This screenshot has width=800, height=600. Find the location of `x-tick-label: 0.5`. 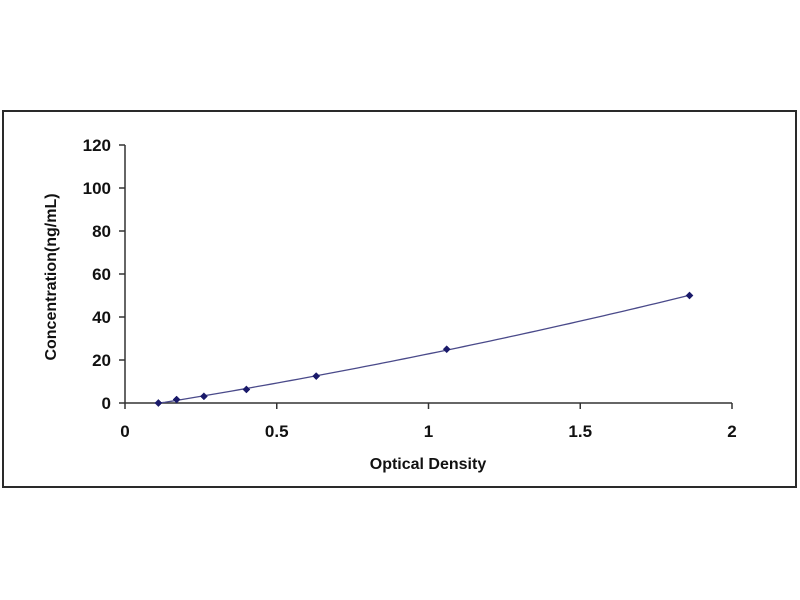

x-tick-label: 0.5 is located at coordinates (277, 431).